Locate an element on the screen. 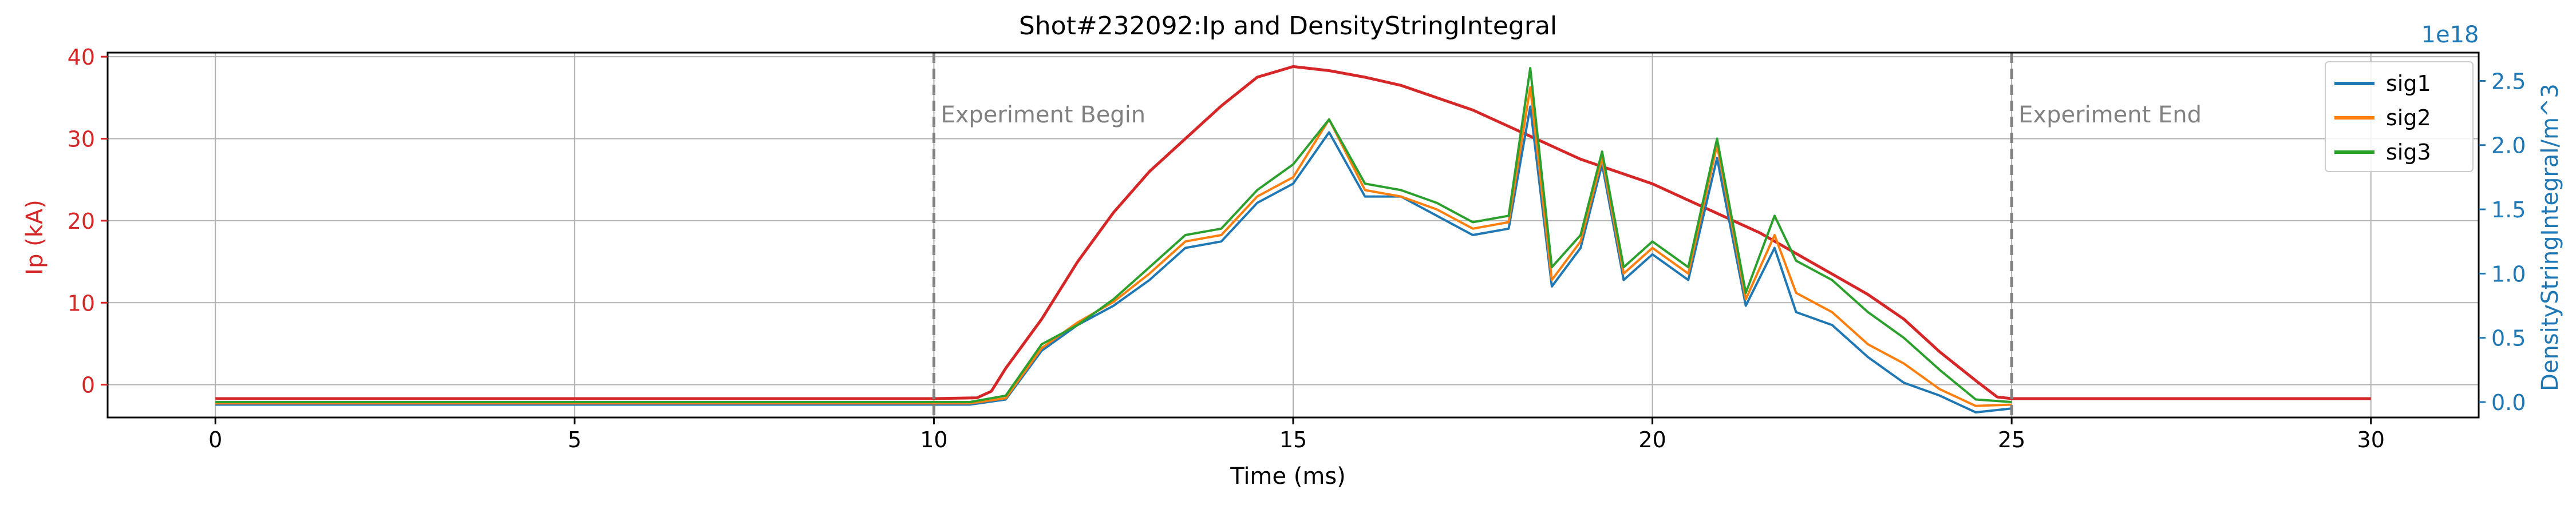 The height and width of the screenshot is (517, 2576). right-axis-multiplier: 1e18 is located at coordinates (2450, 35).